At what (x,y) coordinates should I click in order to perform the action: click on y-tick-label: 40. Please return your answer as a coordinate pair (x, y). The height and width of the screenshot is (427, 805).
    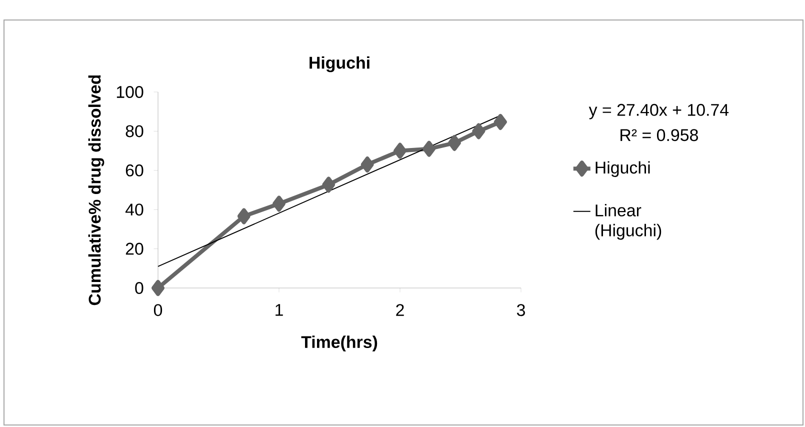
    Looking at the image, I should click on (134, 210).